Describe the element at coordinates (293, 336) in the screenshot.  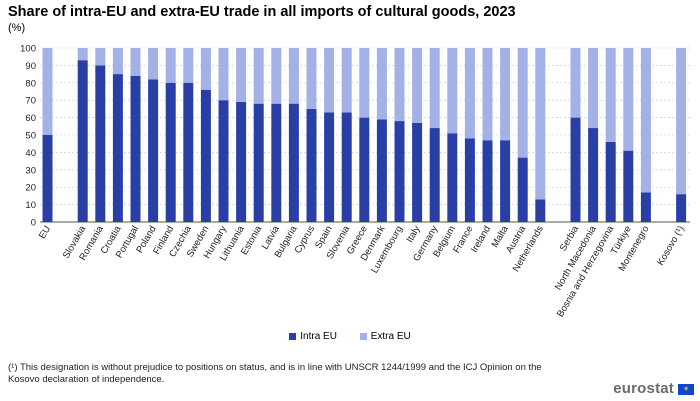
I see `legend-swatch-intra` at that location.